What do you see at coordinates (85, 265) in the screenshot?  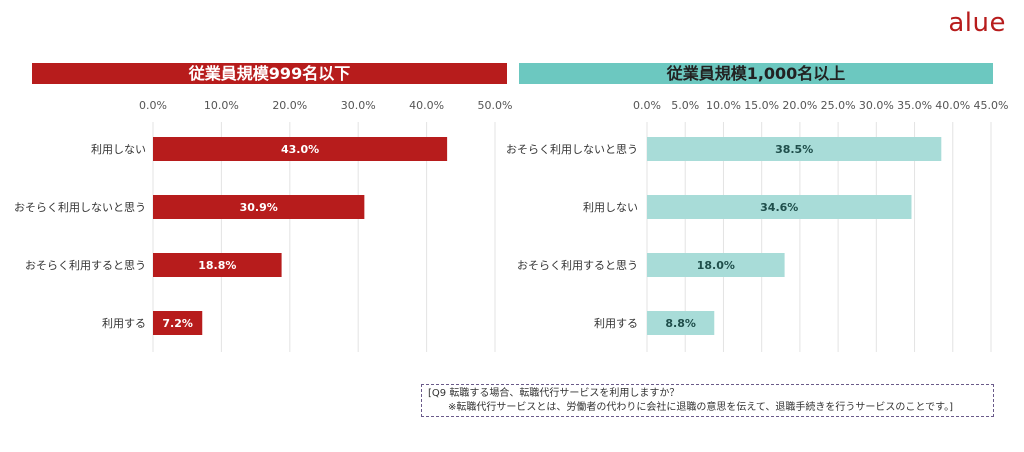 I see `small-category-label: おそらく利用すると思う` at bounding box center [85, 265].